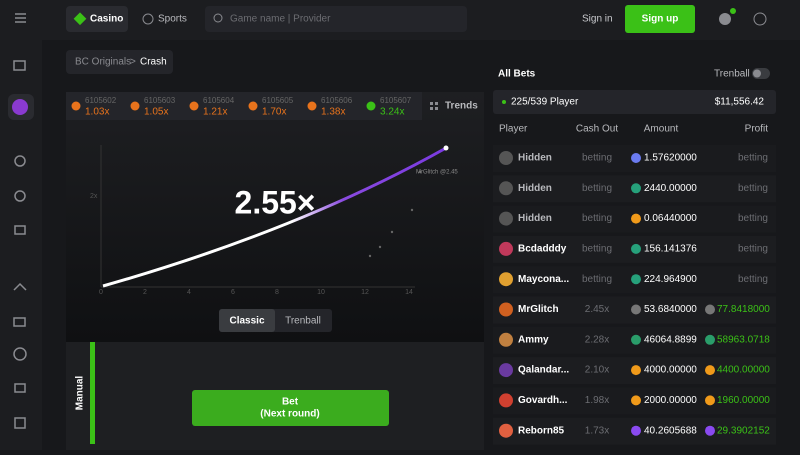 Image resolution: width=800 pixels, height=455 pixels. I want to click on round-id: 6105606, so click(337, 100).